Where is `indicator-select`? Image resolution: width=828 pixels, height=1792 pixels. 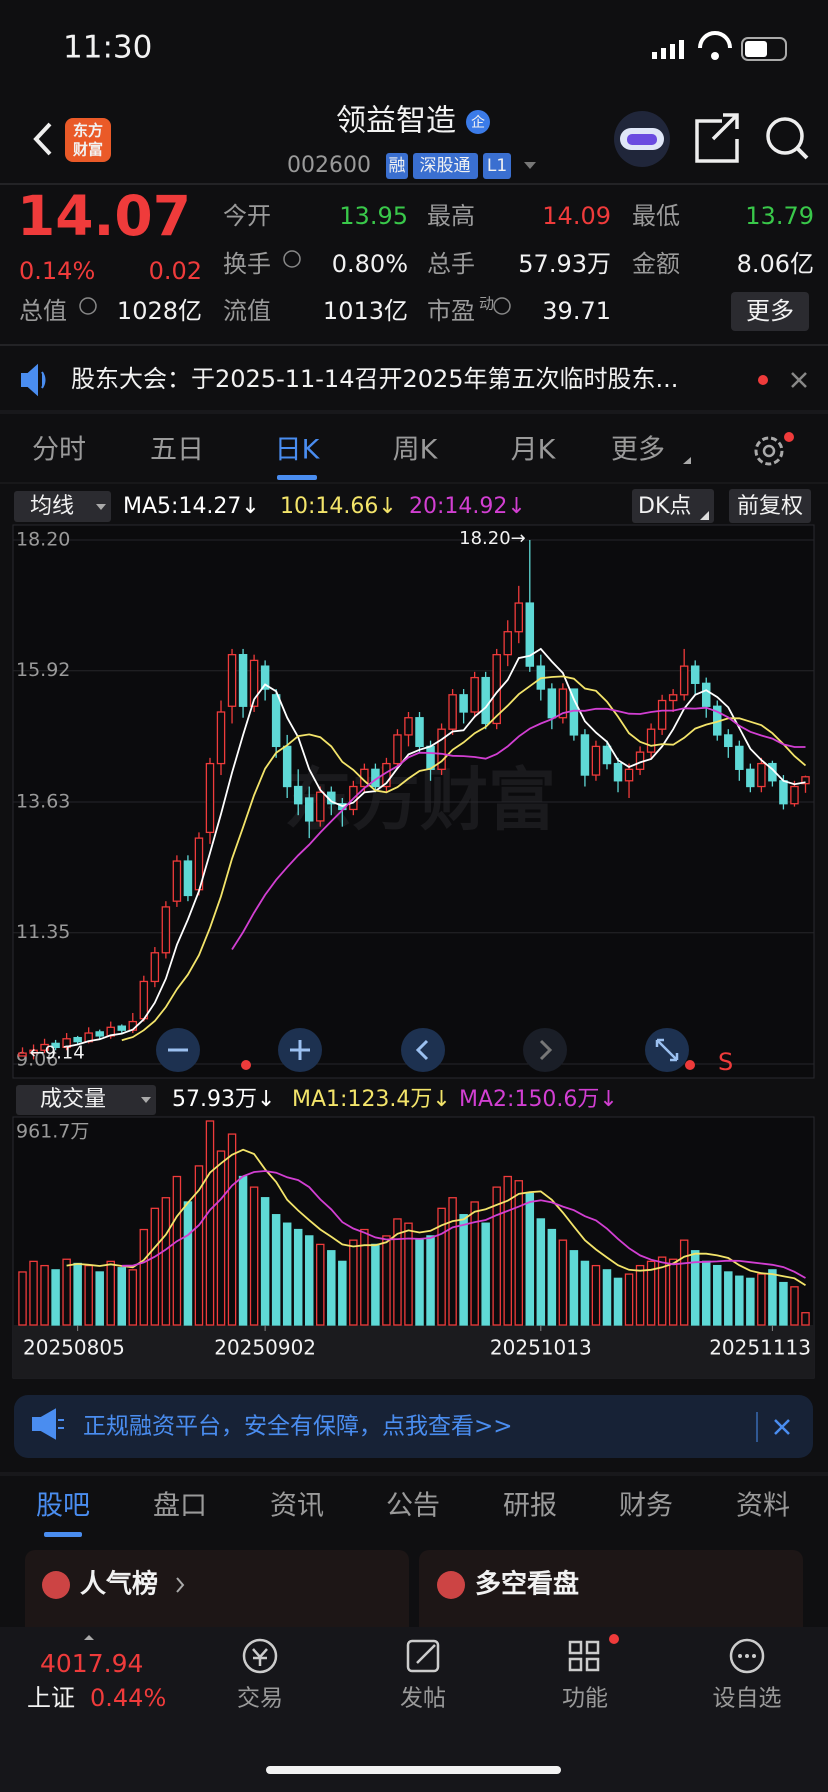 indicator-select is located at coordinates (62, 506).